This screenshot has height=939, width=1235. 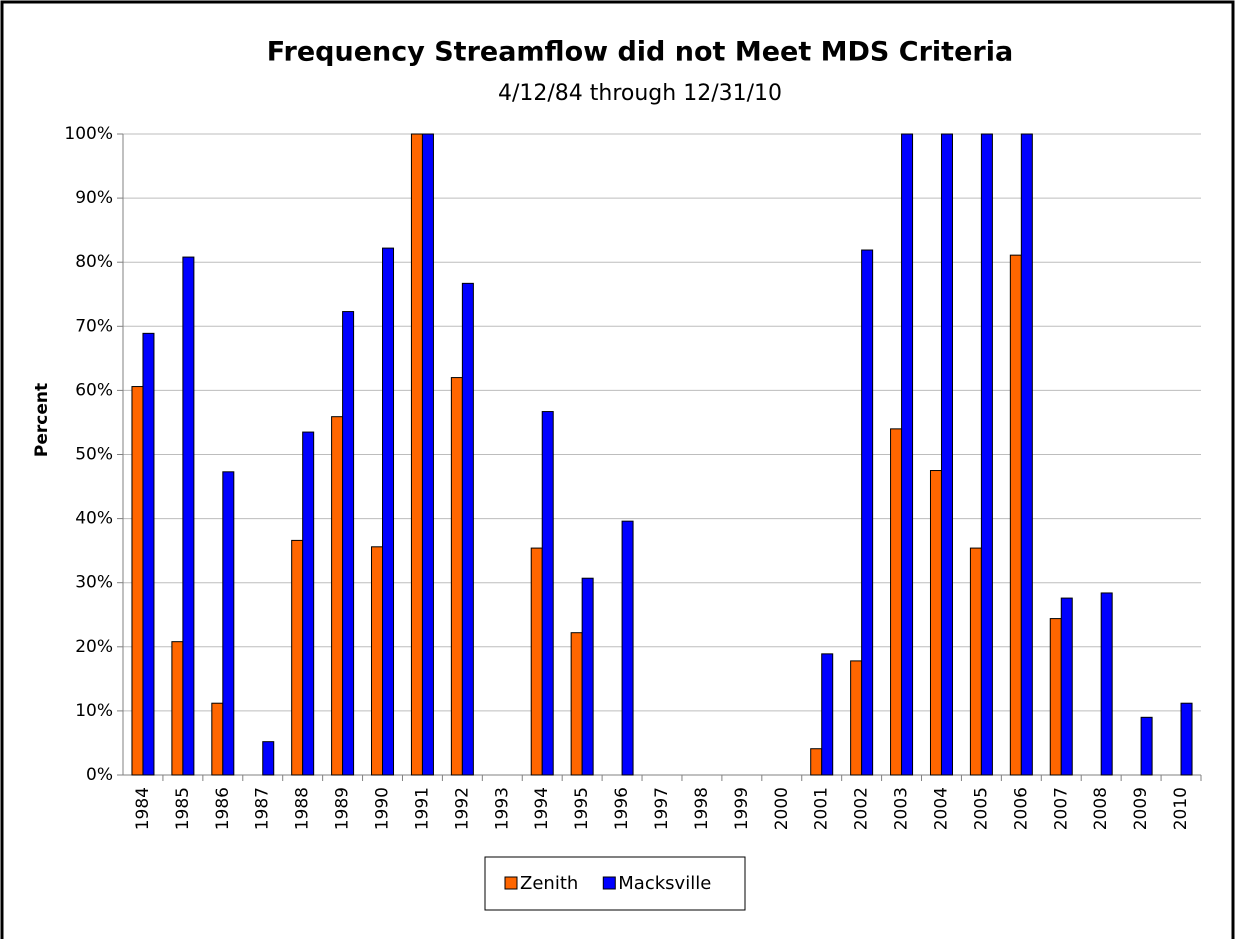 What do you see at coordinates (1021, 808) in the screenshot?
I see `x-tick-label: 2006` at bounding box center [1021, 808].